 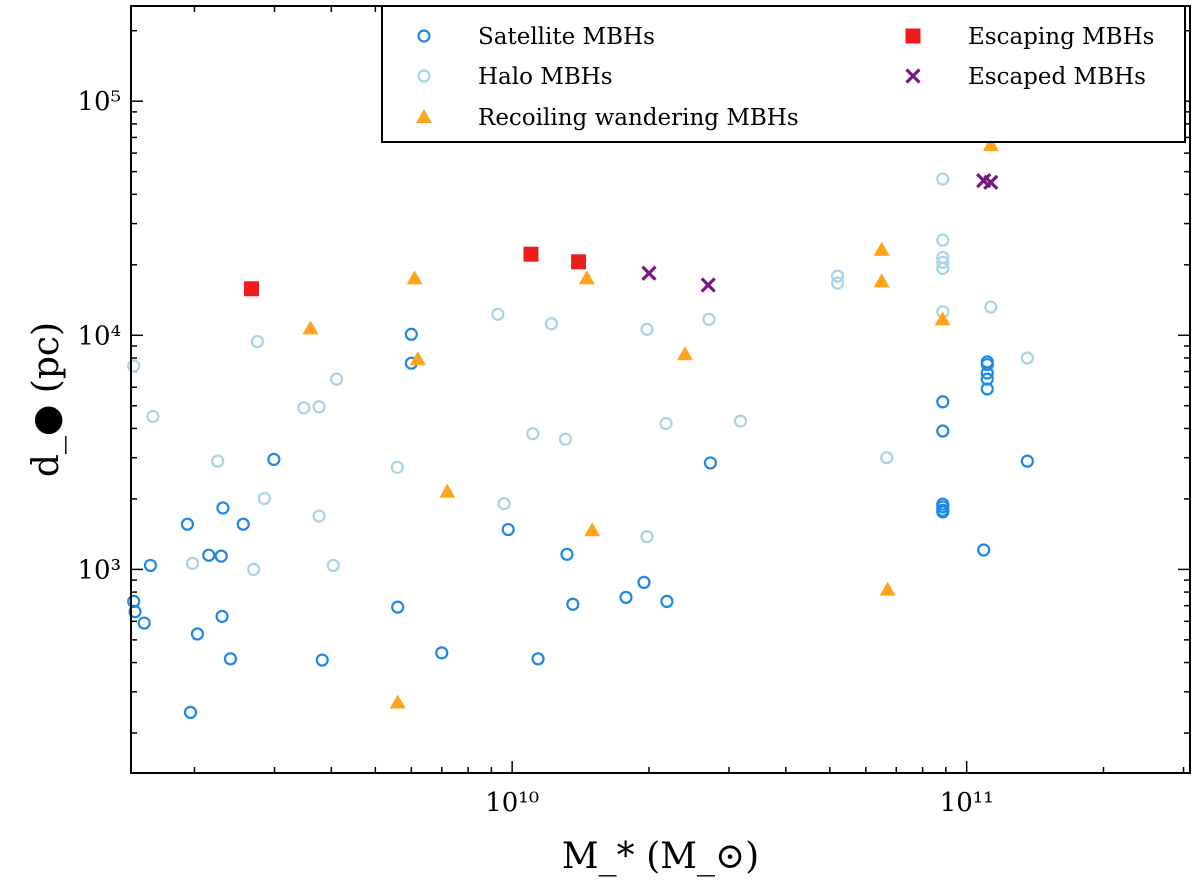 I want to click on x-tick-label: 10¹⁰, so click(x=512, y=803).